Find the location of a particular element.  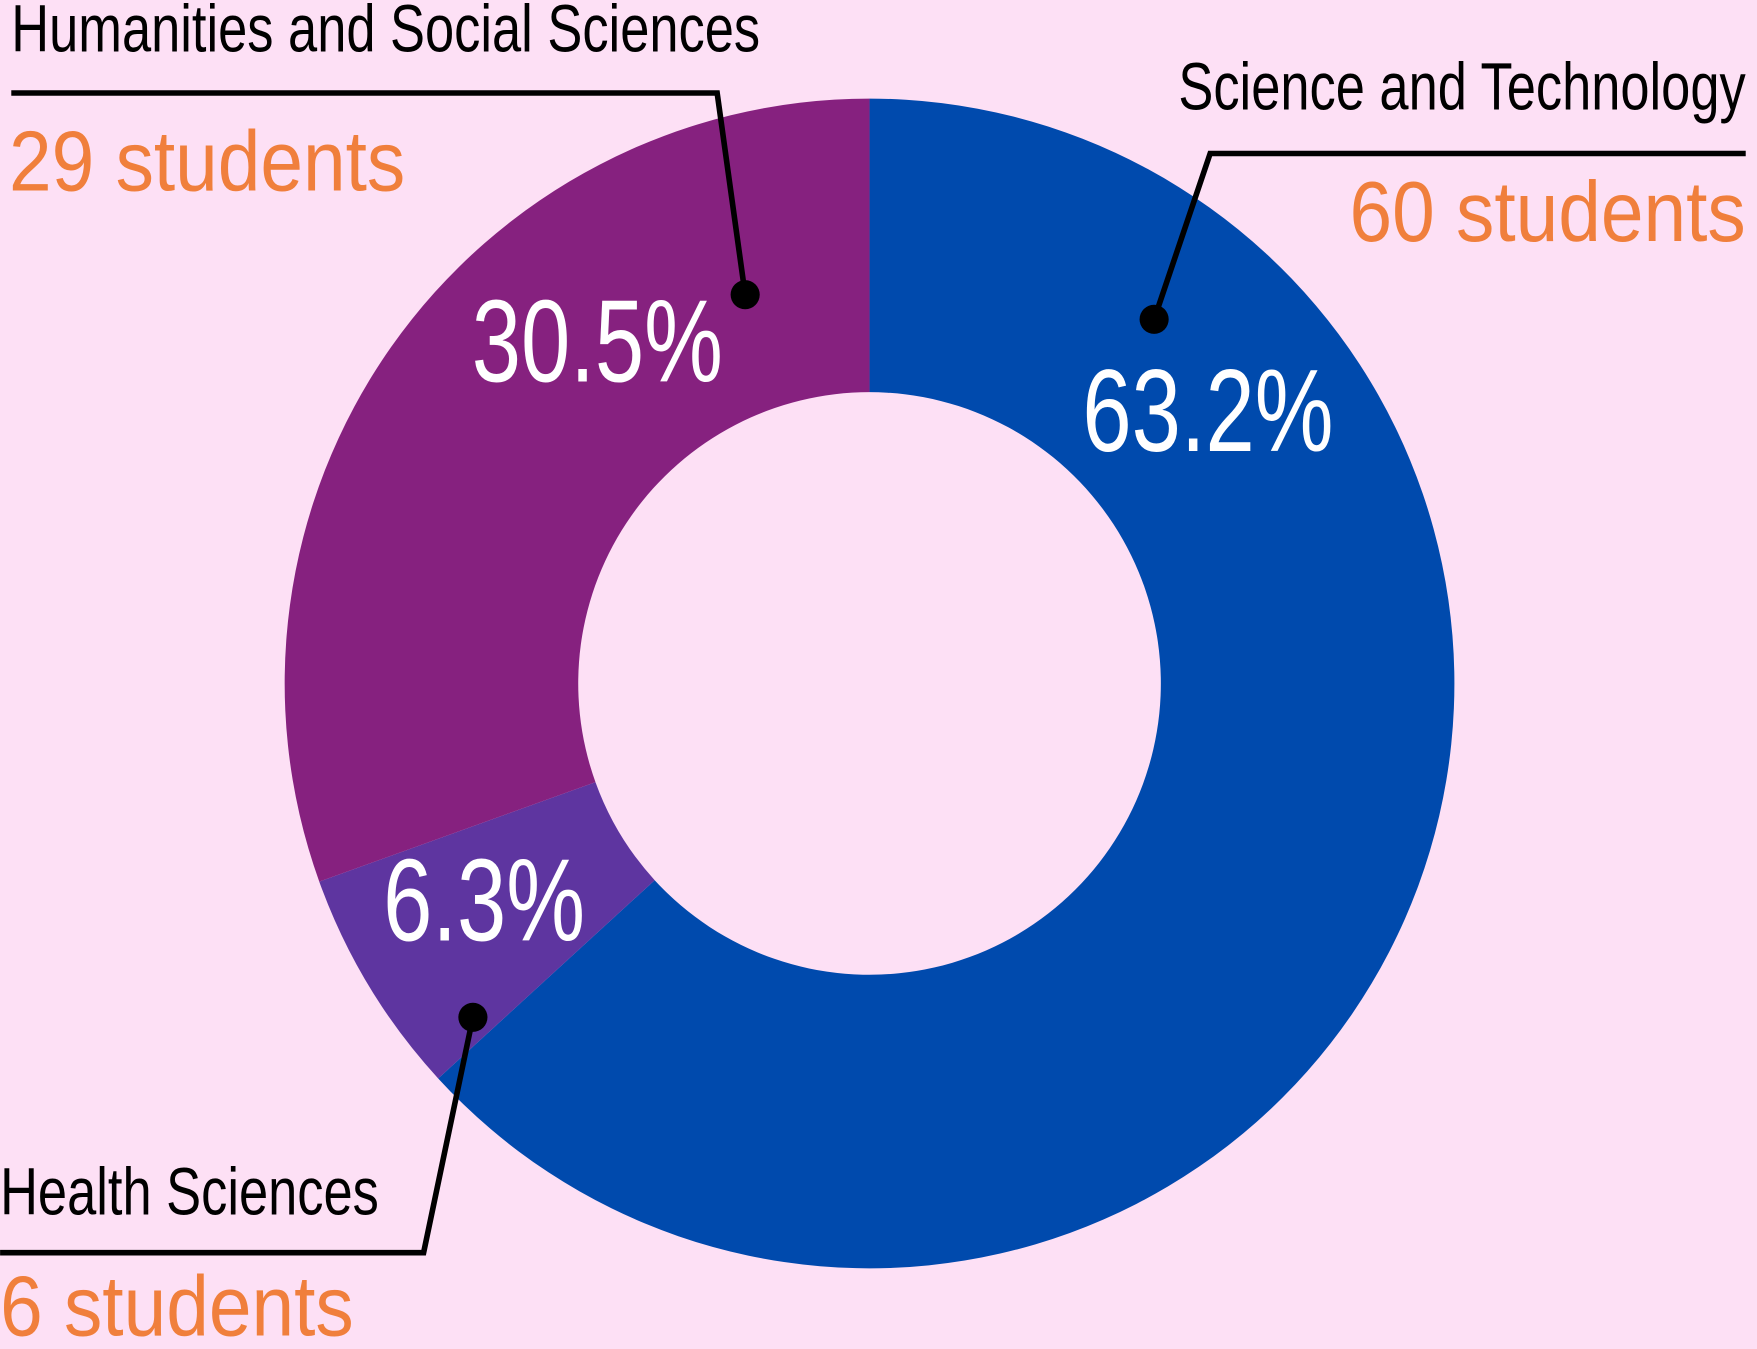

category-label: Health Sciences is located at coordinates (189, 1191).